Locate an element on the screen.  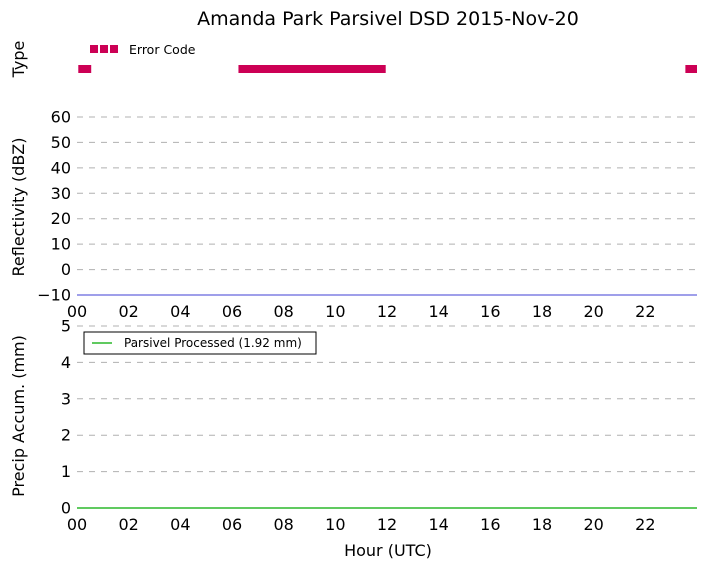
reflectivity-y-tick-label: 20 is located at coordinates (61, 218).